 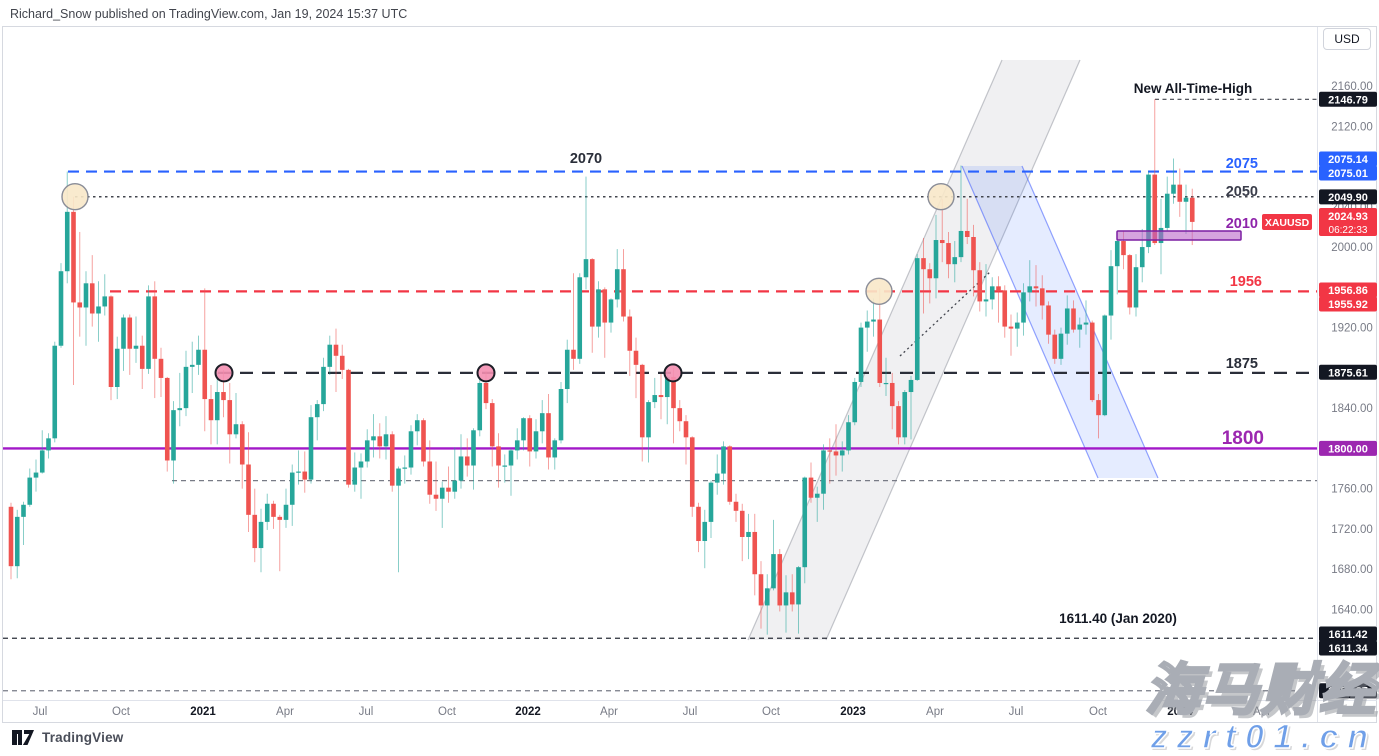 What do you see at coordinates (1347, 39) in the screenshot?
I see `currency-scale-button: USD` at bounding box center [1347, 39].